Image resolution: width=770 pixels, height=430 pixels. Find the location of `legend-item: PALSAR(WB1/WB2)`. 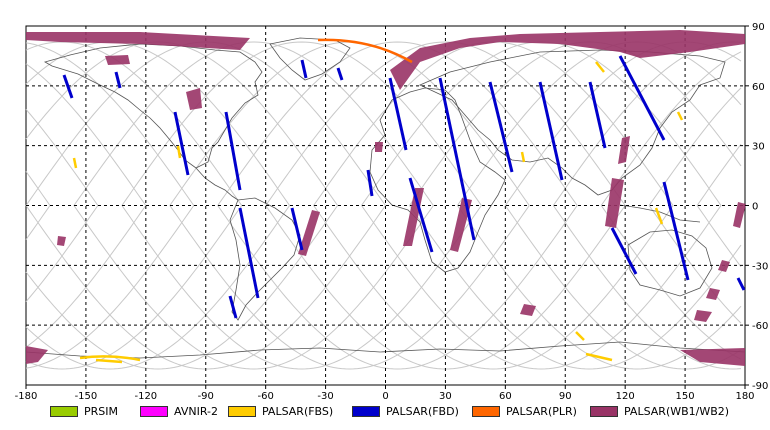

legend-item: PALSAR(WB1/WB2) is located at coordinates (659, 411).